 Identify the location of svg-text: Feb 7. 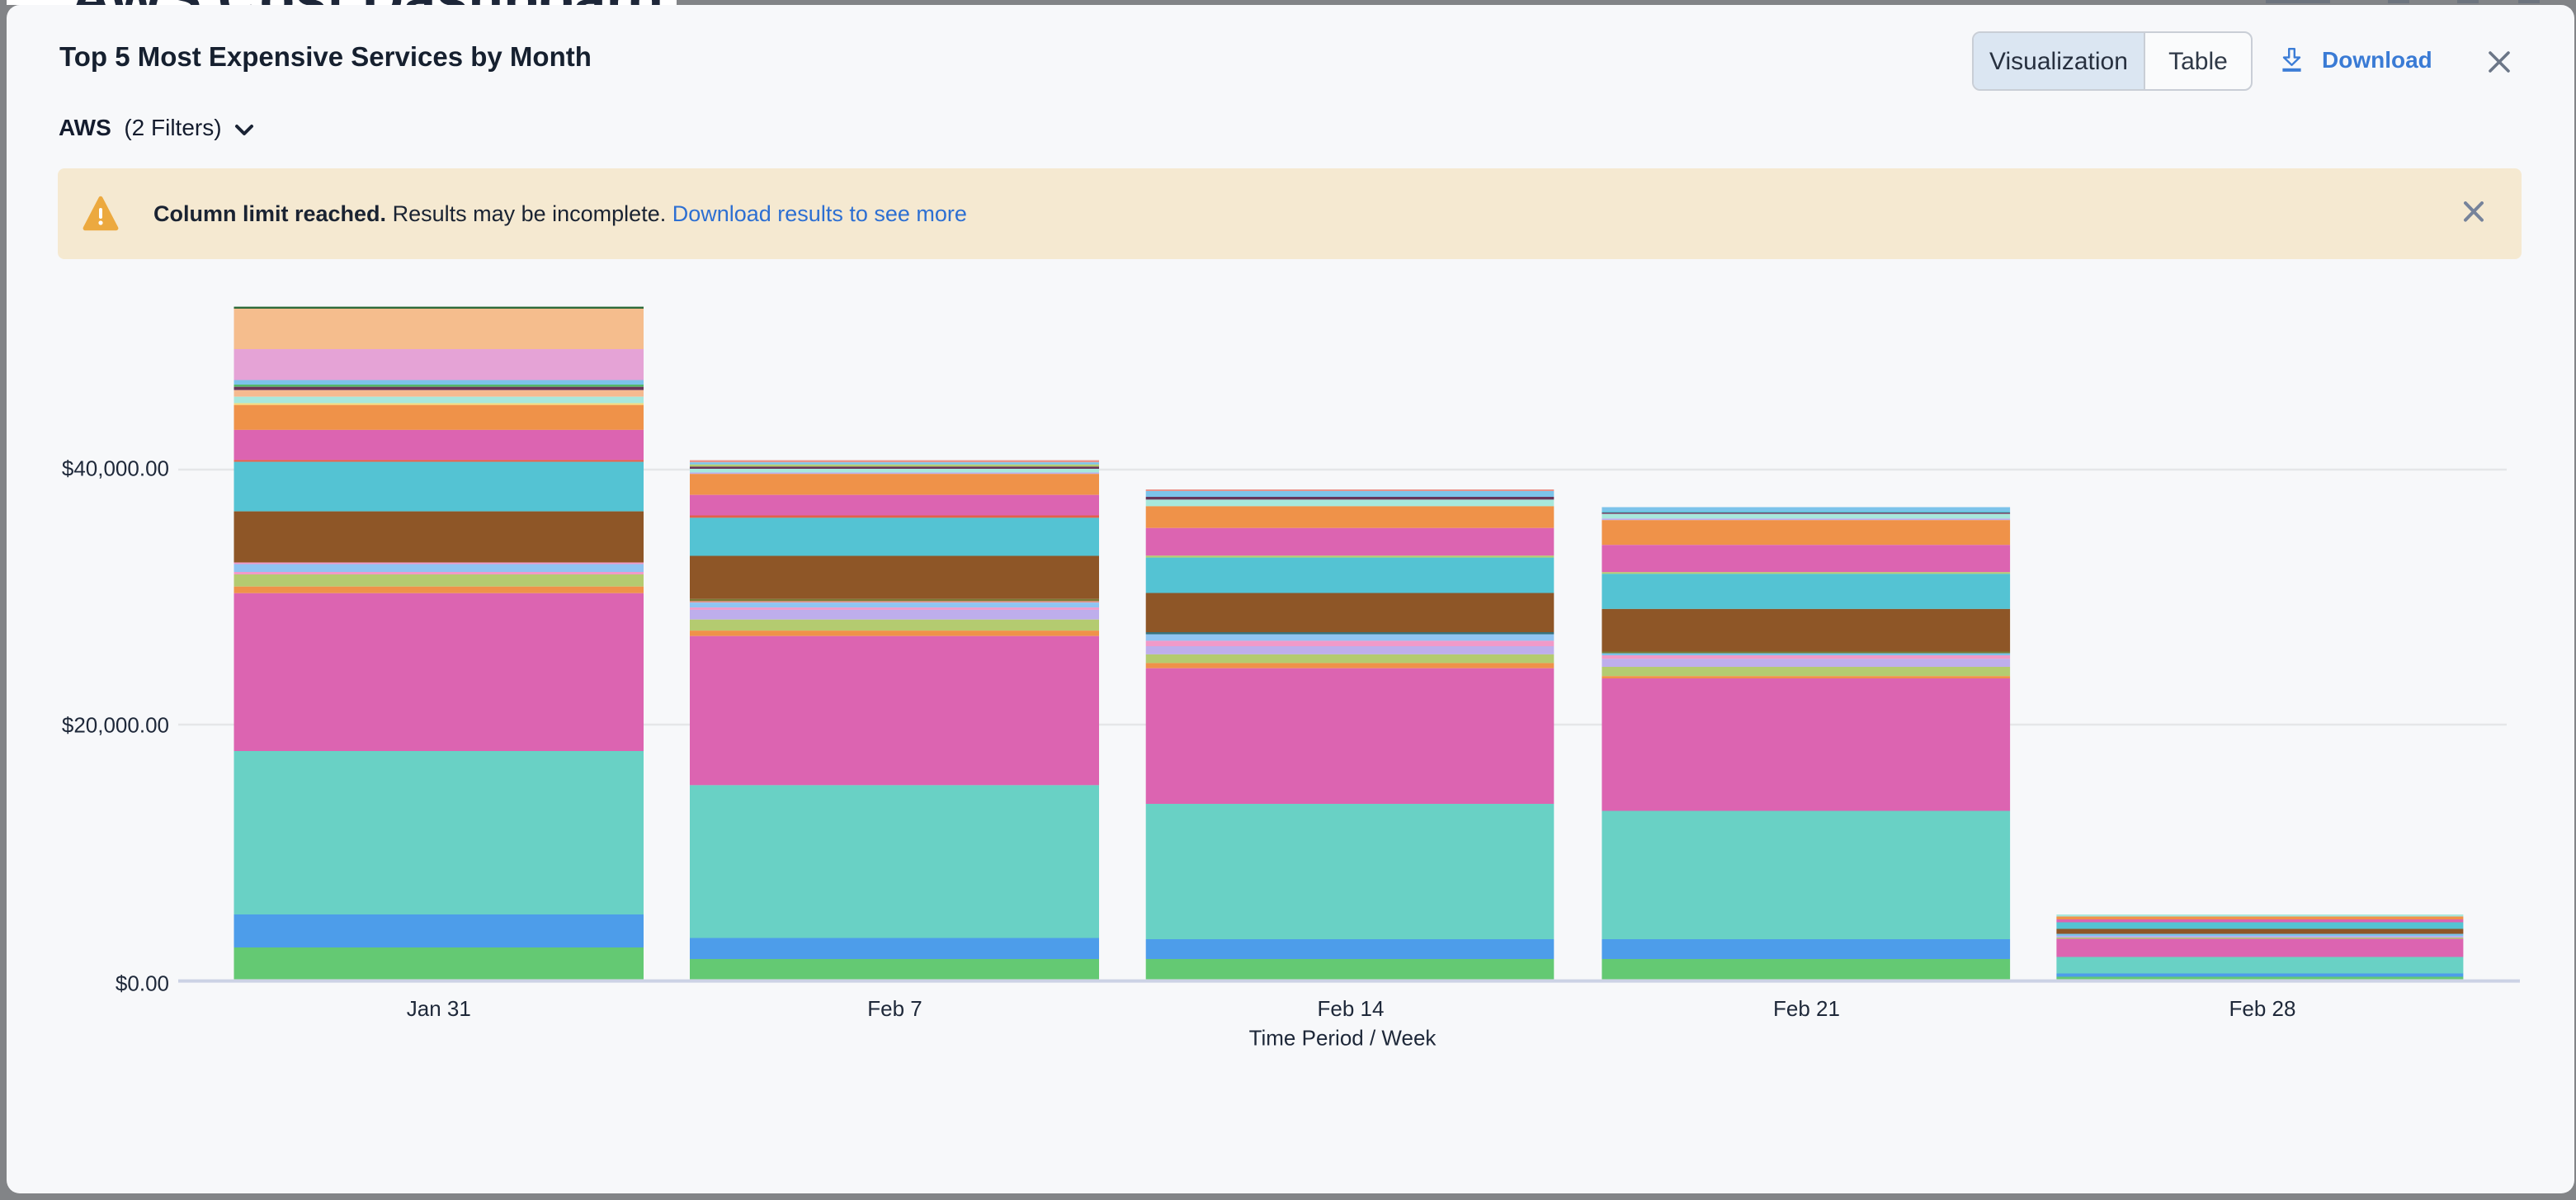
(894, 1007).